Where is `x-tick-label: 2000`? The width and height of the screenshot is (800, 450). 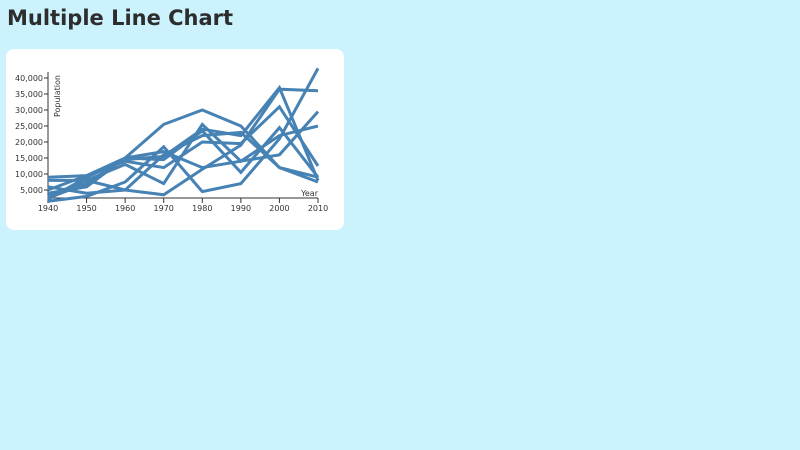
x-tick-label: 2000 is located at coordinates (279, 208).